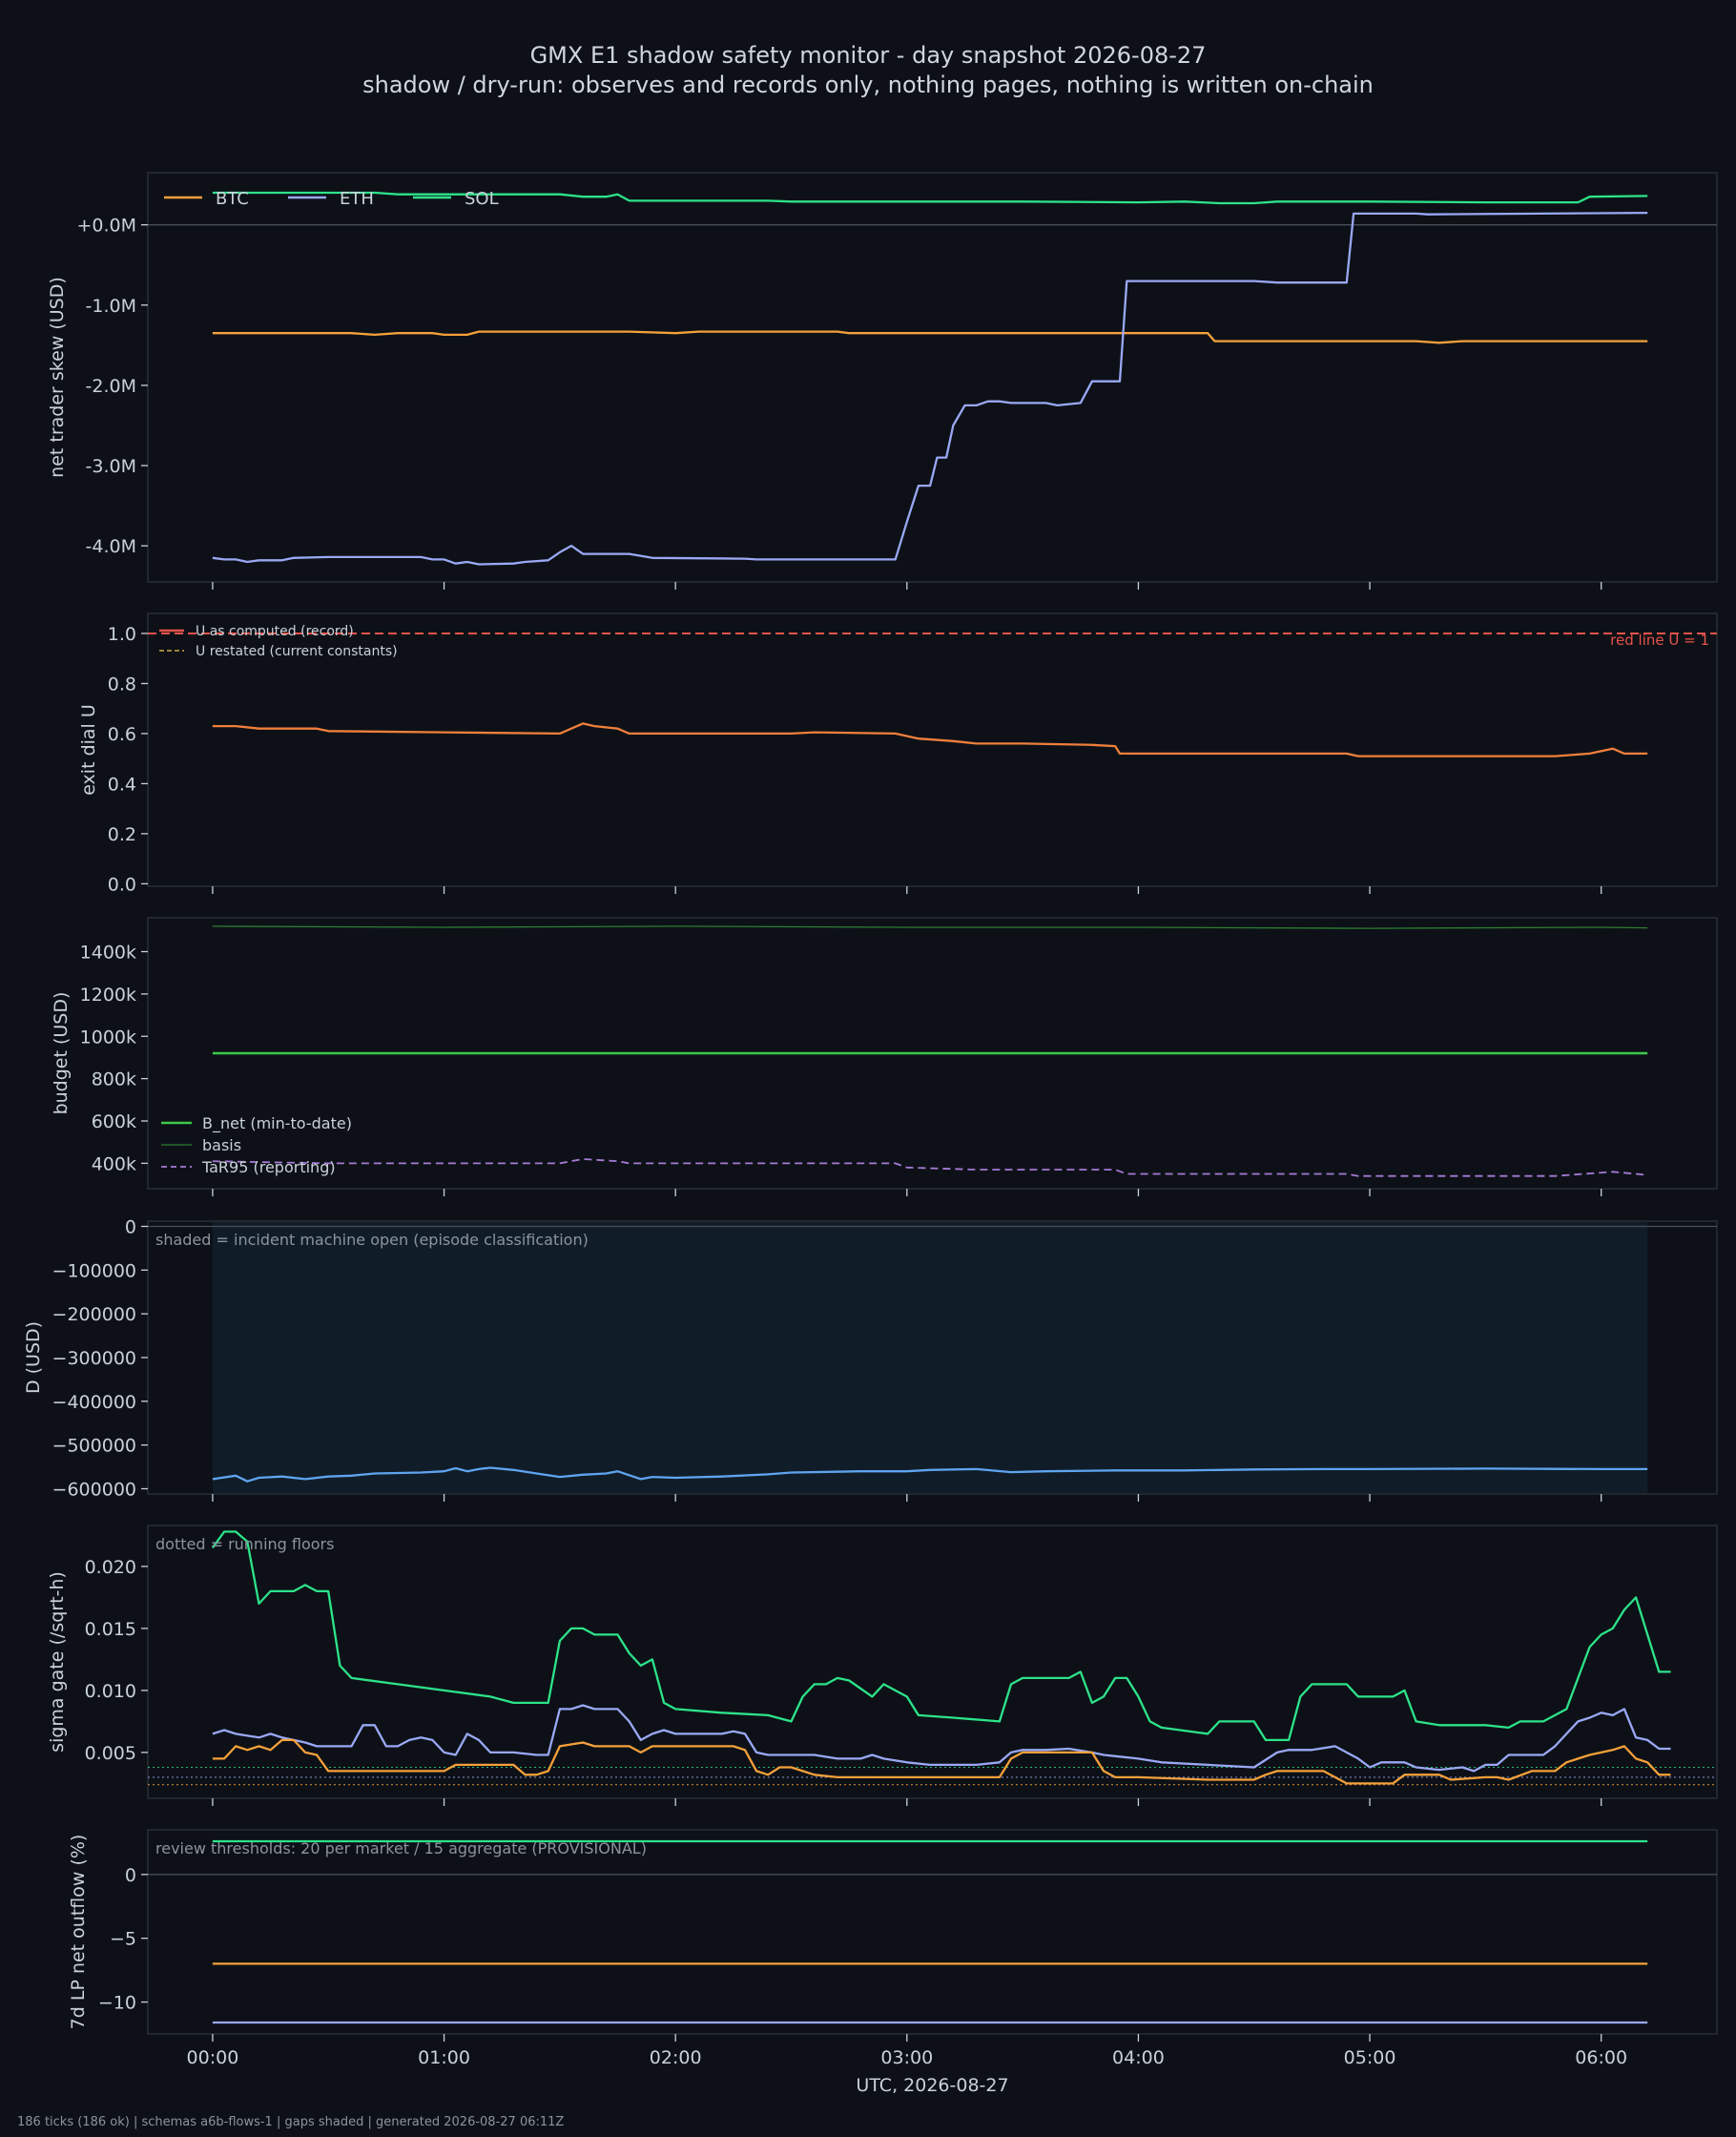  Describe the element at coordinates (94, 1270) in the screenshot. I see `y-tick-label: −100000` at that location.